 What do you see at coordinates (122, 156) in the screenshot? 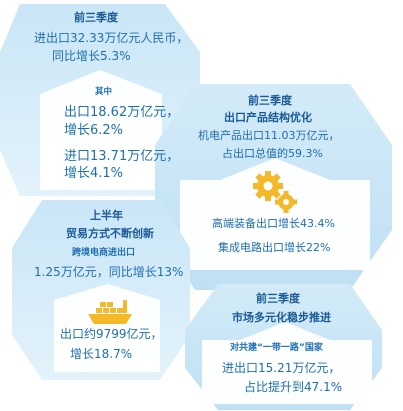
I see `panel-1-import: 进口13.71万亿元，` at bounding box center [122, 156].